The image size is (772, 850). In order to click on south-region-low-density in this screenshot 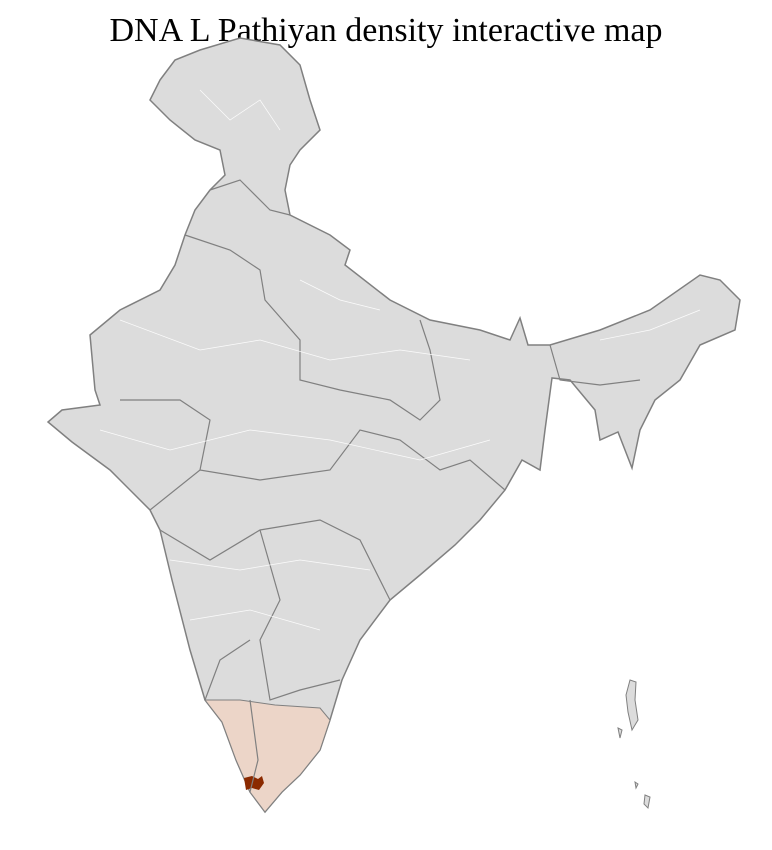, I will do `click(267, 756)`.